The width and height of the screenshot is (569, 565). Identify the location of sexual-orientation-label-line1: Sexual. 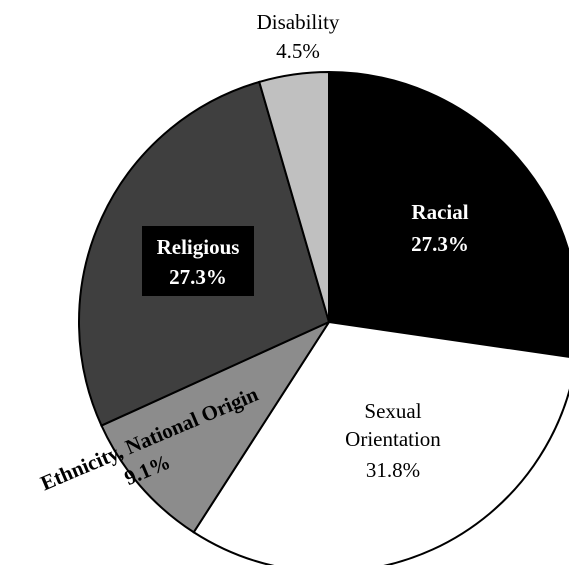
(392, 411).